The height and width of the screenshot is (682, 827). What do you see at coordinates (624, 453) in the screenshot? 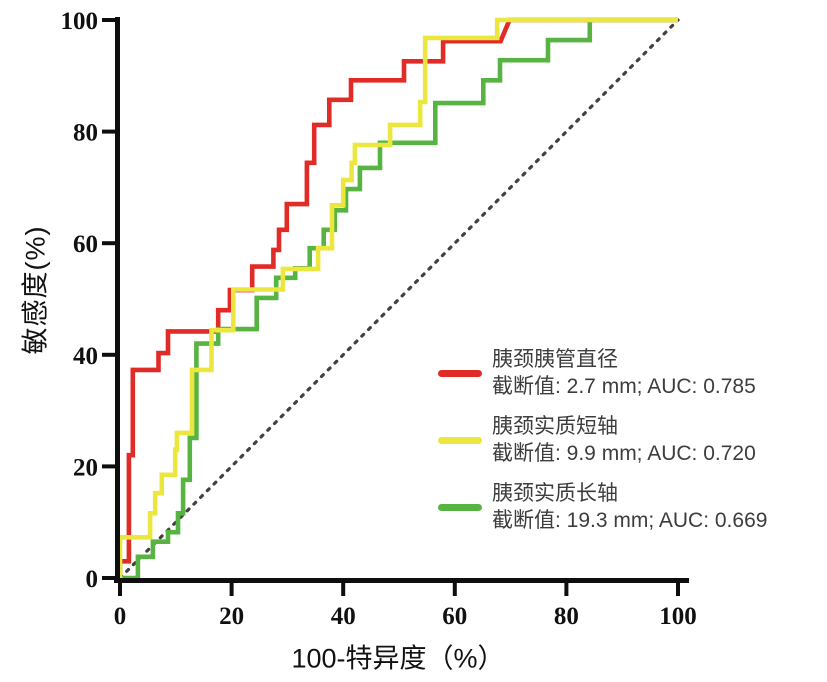
I see `legend-series-stats: 截断值: 9.9 mm; AUC: 0.720` at bounding box center [624, 453].